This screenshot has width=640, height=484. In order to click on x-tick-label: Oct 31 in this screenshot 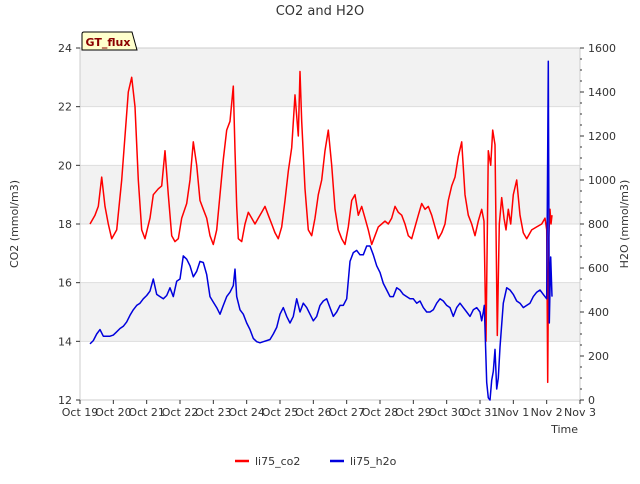, I will do `click(480, 412)`.